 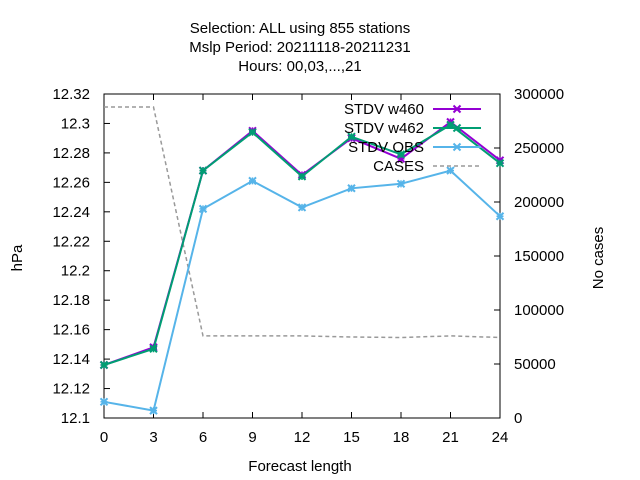 What do you see at coordinates (71, 359) in the screenshot?
I see `y-tick-label: 12.14` at bounding box center [71, 359].